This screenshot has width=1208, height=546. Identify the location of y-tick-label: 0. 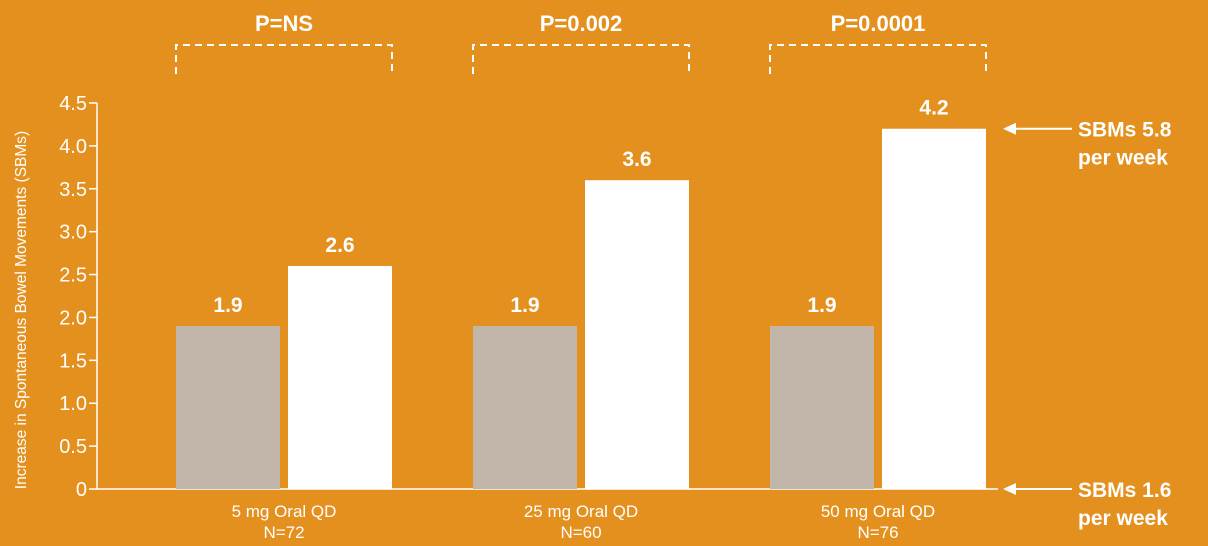
(81, 490).